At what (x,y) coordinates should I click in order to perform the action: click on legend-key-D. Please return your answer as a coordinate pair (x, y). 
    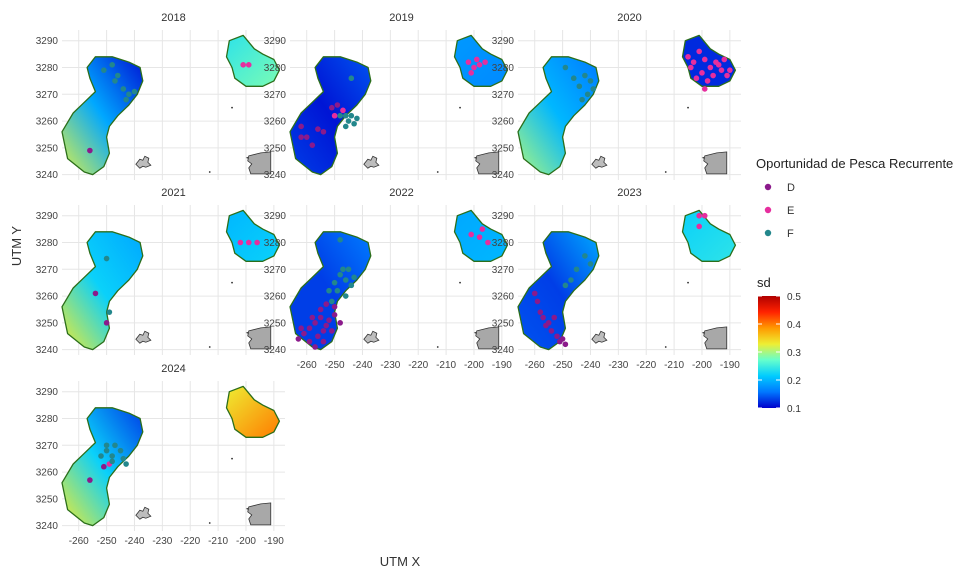
    Looking at the image, I should click on (768, 187).